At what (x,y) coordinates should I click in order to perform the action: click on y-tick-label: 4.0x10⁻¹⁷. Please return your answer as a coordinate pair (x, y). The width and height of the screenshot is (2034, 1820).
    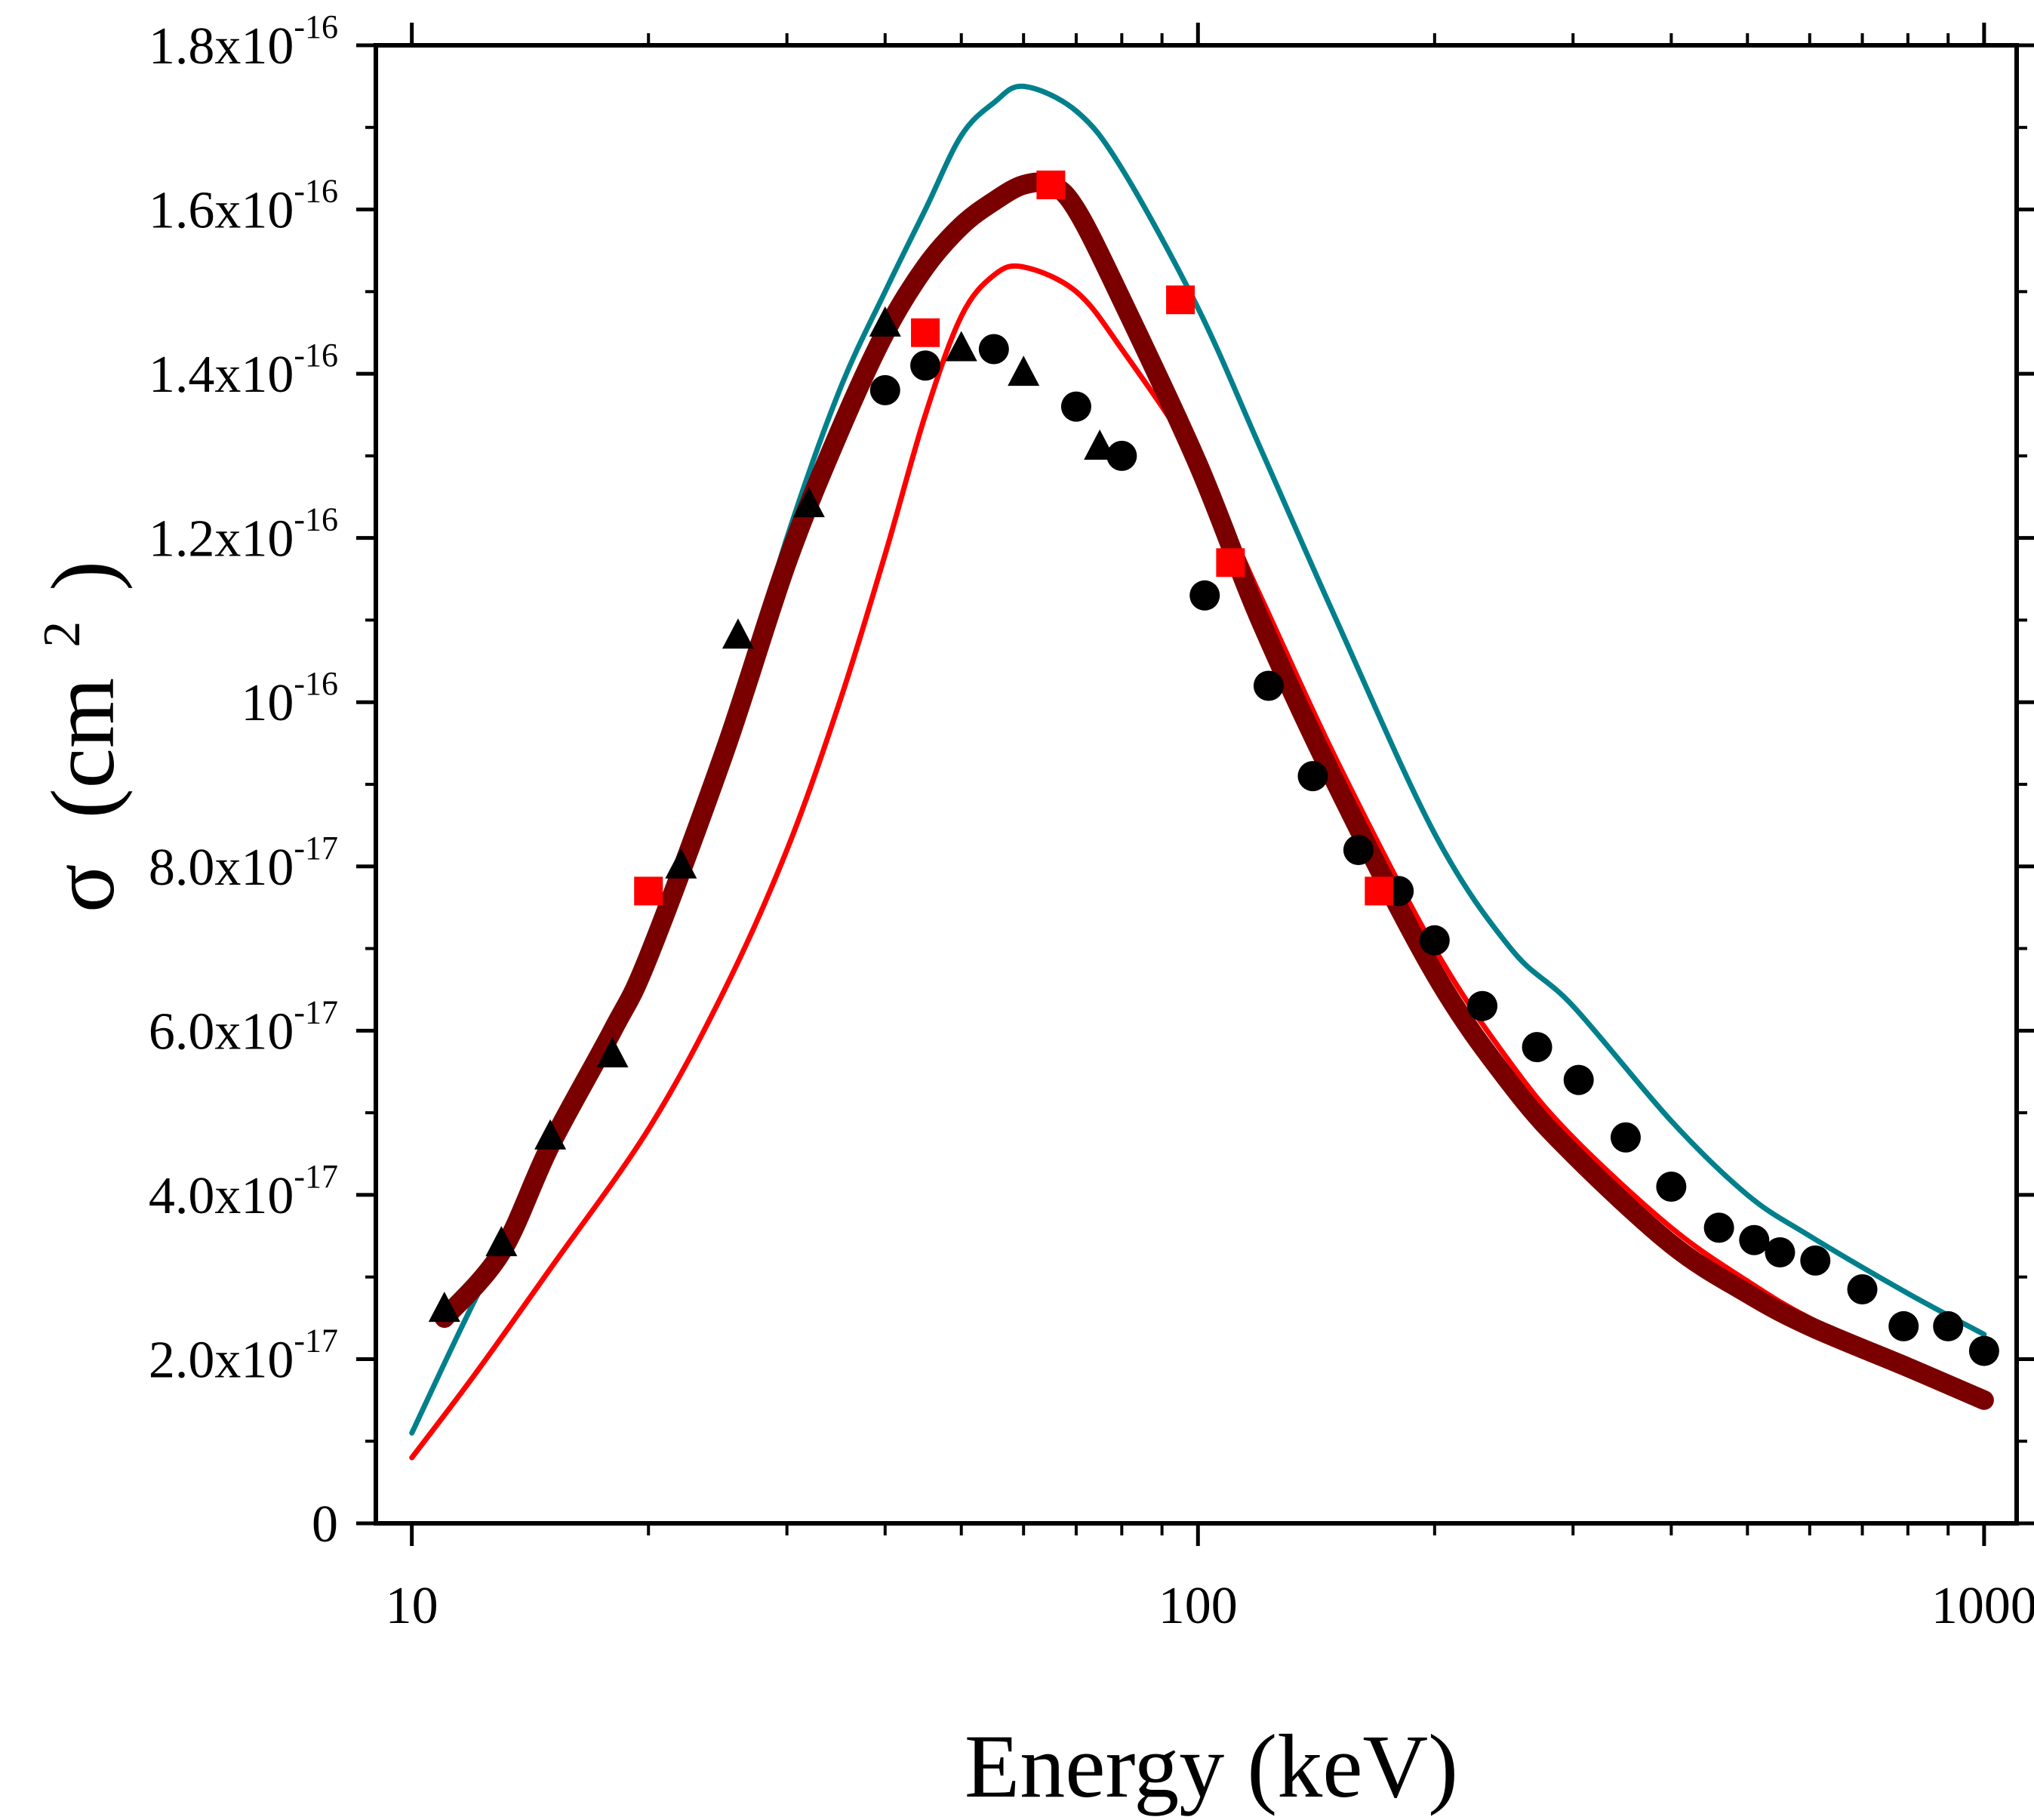
    Looking at the image, I should click on (243, 1191).